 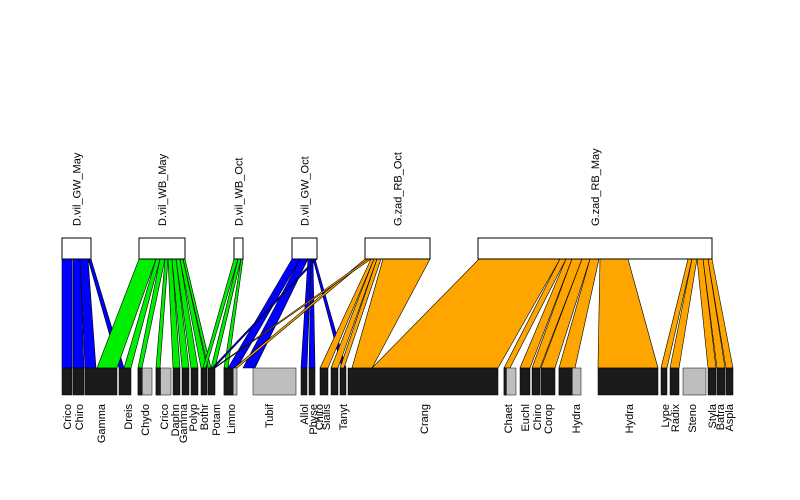 What do you see at coordinates (721, 416) in the screenshot?
I see `lower-node-label: Batra` at bounding box center [721, 416].